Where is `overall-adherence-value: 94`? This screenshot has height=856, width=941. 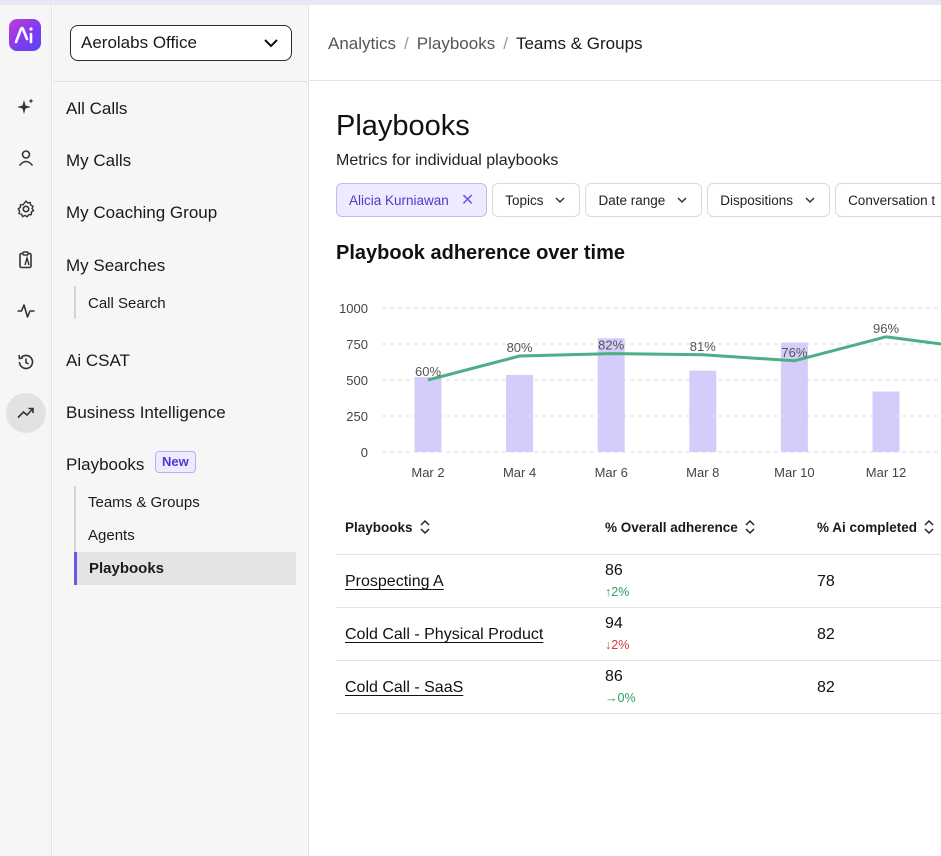
overall-adherence-value: 94 is located at coordinates (614, 623).